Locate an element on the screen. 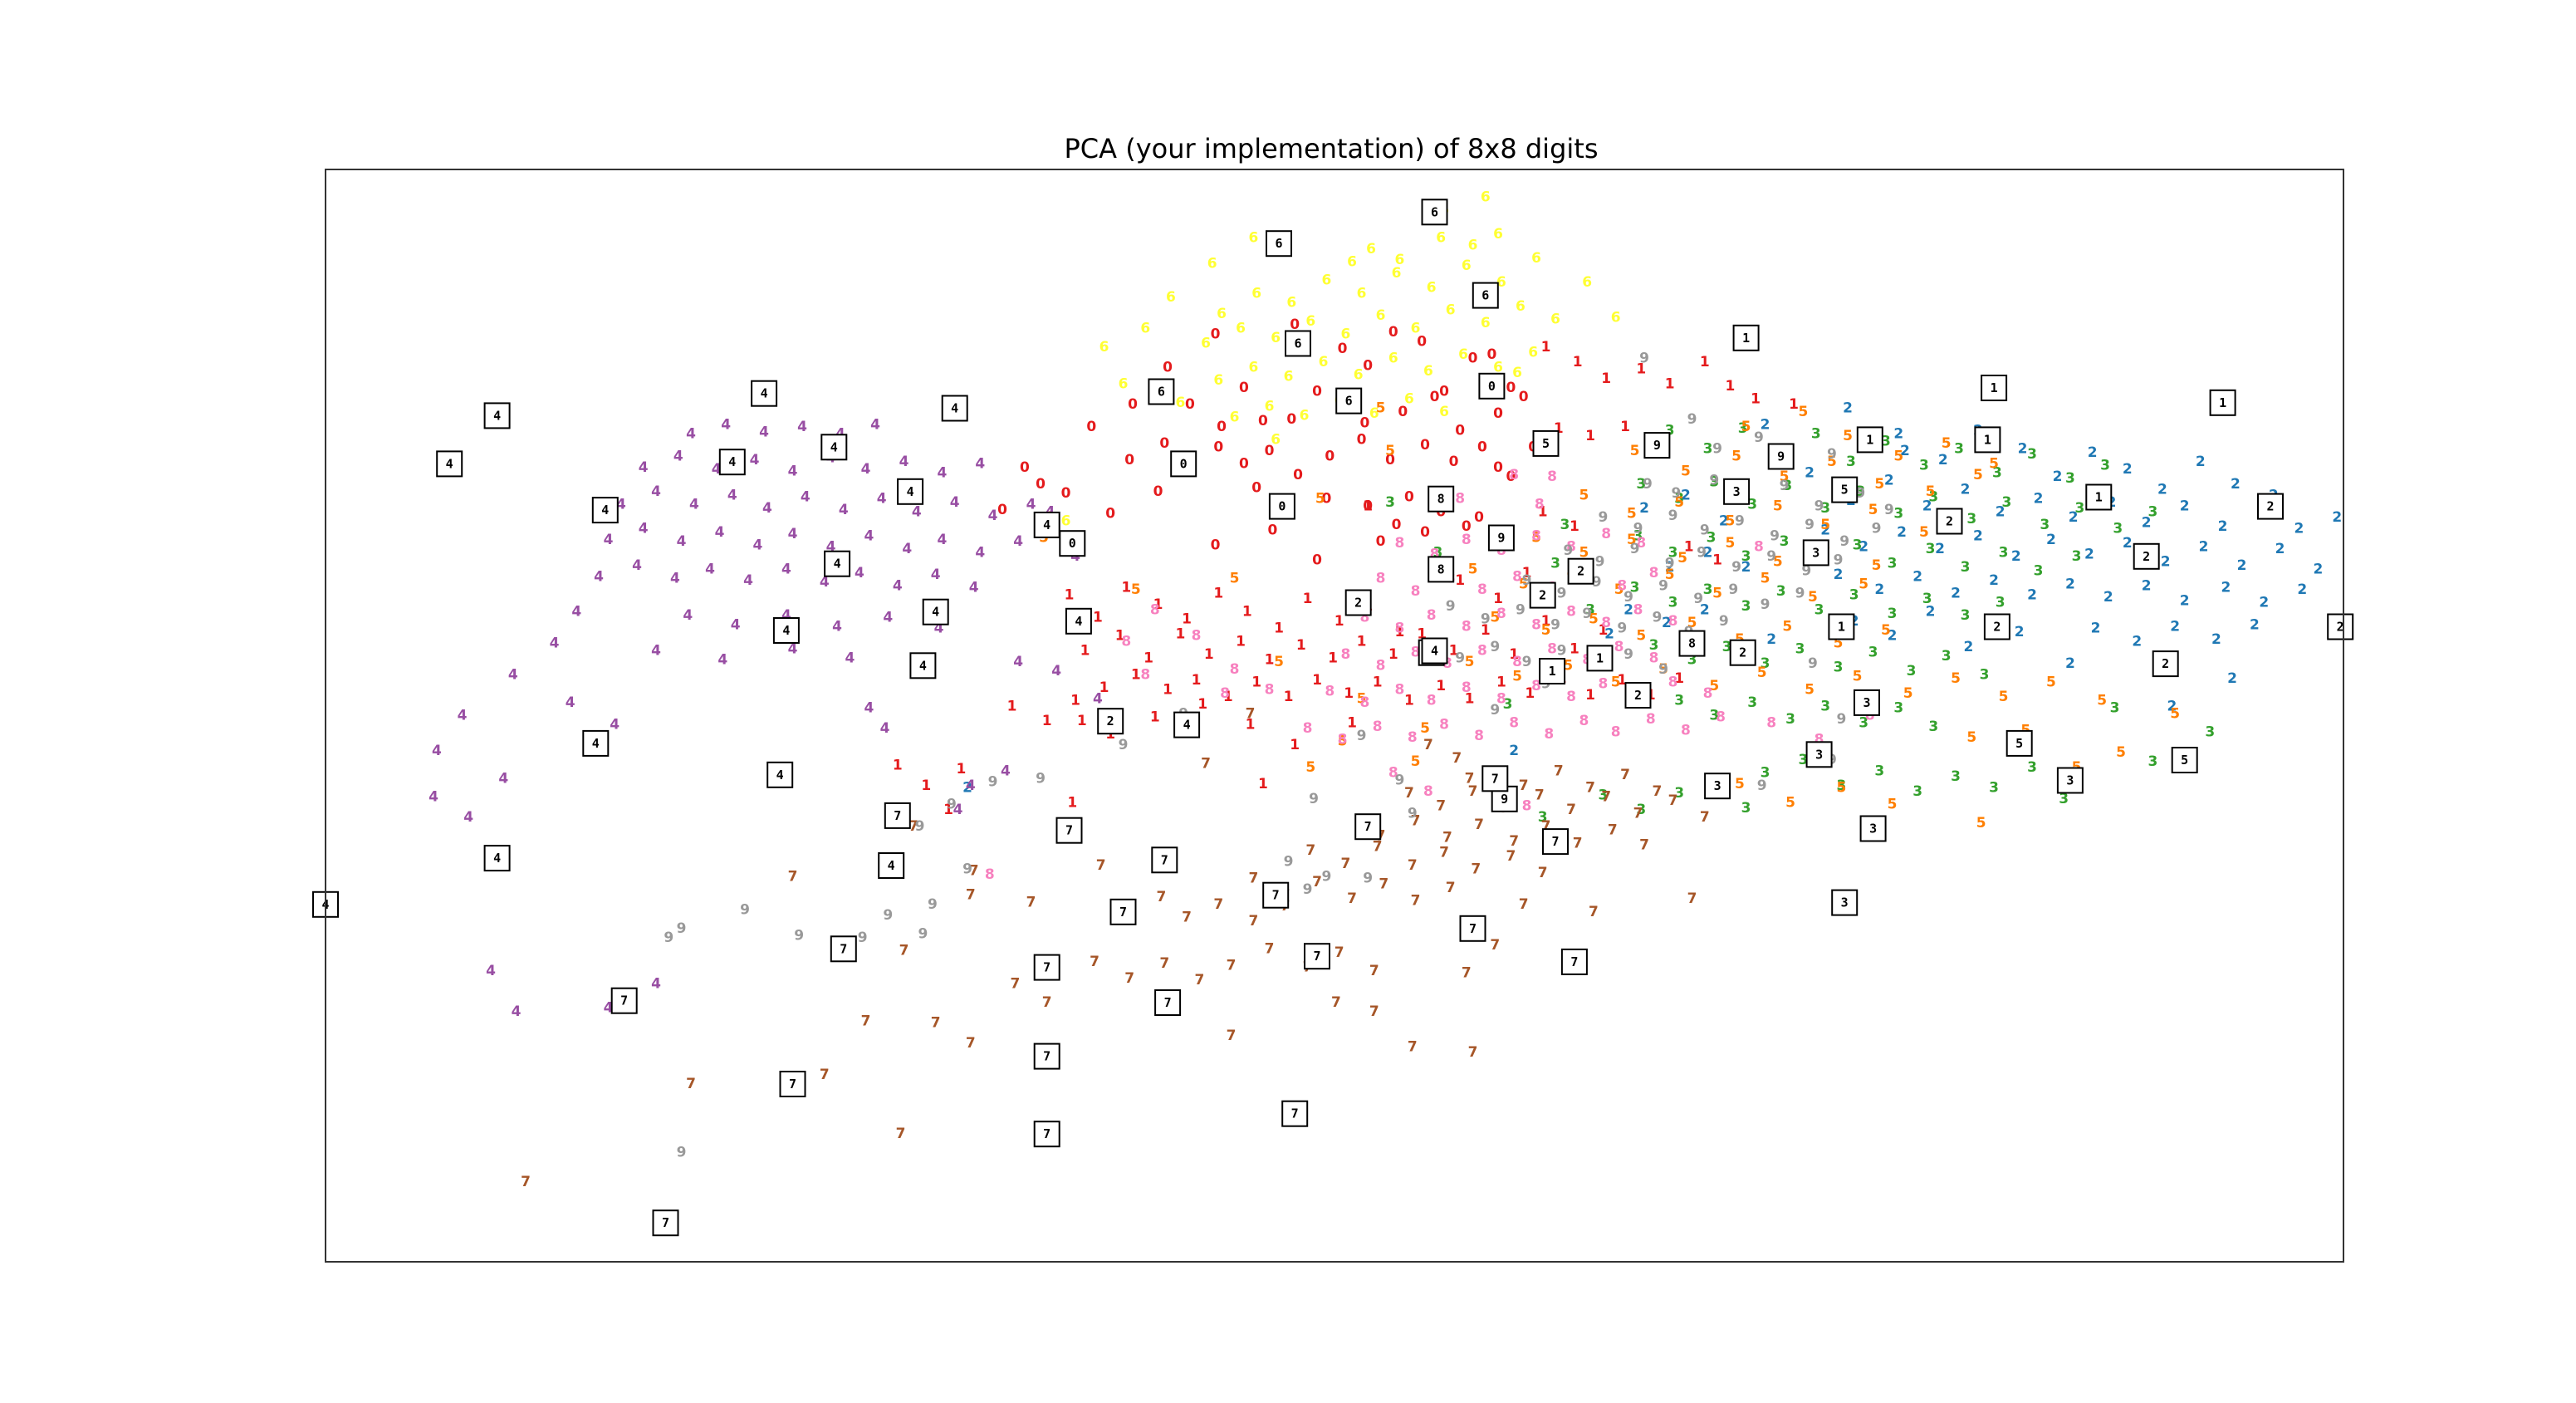 The image size is (2576, 1403). thumbnail-digit-8: 8 is located at coordinates (1441, 569).